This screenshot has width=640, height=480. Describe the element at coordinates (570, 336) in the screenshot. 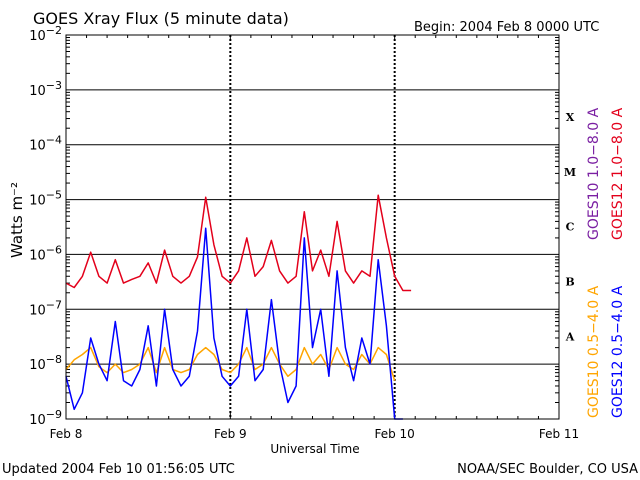

I see `flare-class-label: A` at that location.